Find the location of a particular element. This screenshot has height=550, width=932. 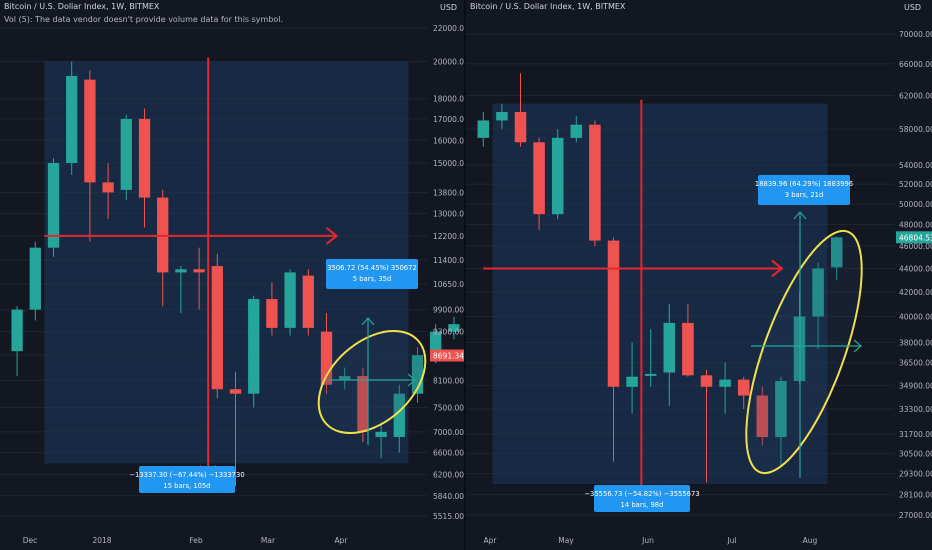

measure-down-label-bars: 14 bars, 98d is located at coordinates (642, 505).